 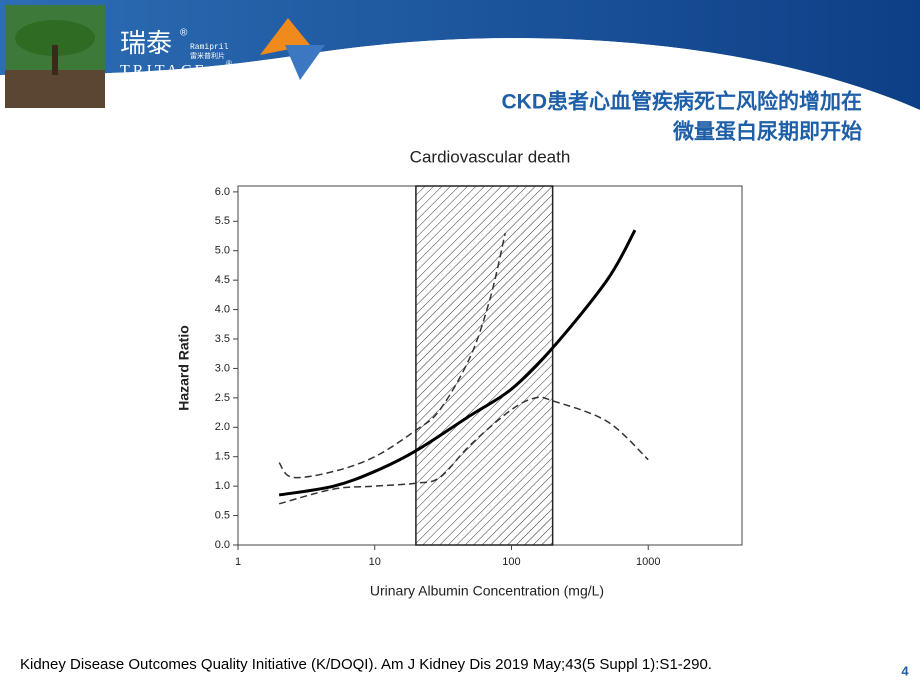 What do you see at coordinates (55, 89) in the screenshot?
I see `logo-ground` at bounding box center [55, 89].